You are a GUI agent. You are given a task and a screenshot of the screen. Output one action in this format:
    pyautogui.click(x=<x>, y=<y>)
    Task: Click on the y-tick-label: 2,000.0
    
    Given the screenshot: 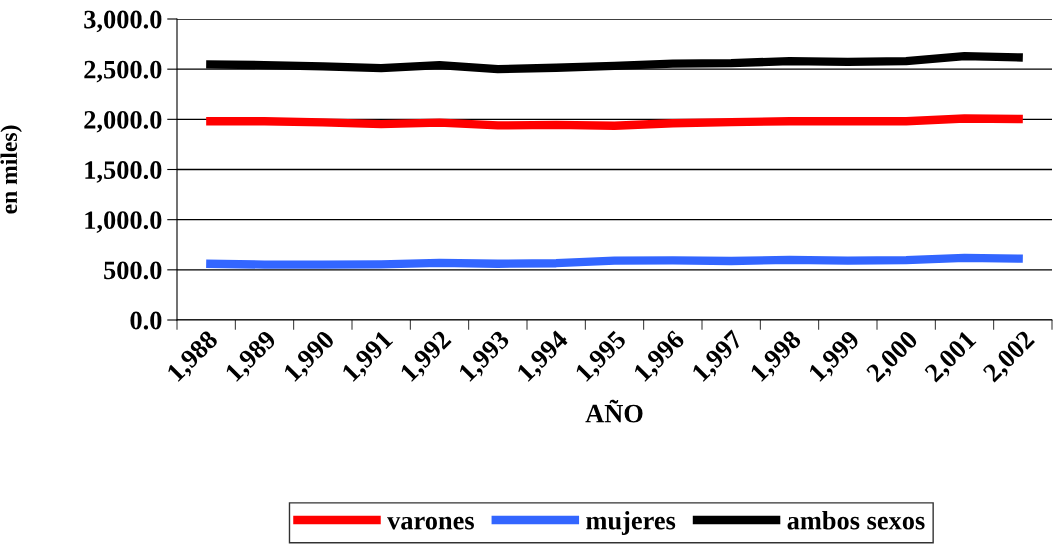 What is the action you would take?
    pyautogui.click(x=123, y=121)
    